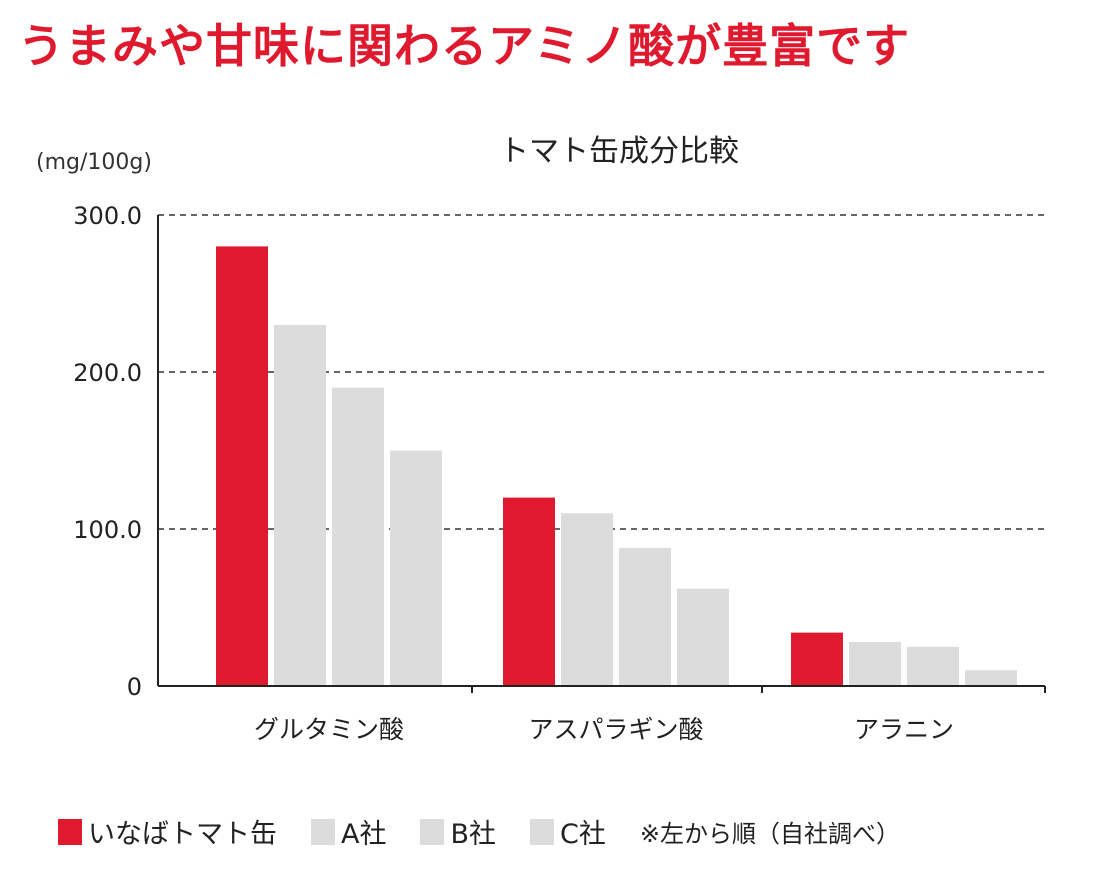 The image size is (1108, 886). I want to click on legend: いなばトマト缶 A社 B社 C社 ※左から順（自社調べ）, so click(479, 831).